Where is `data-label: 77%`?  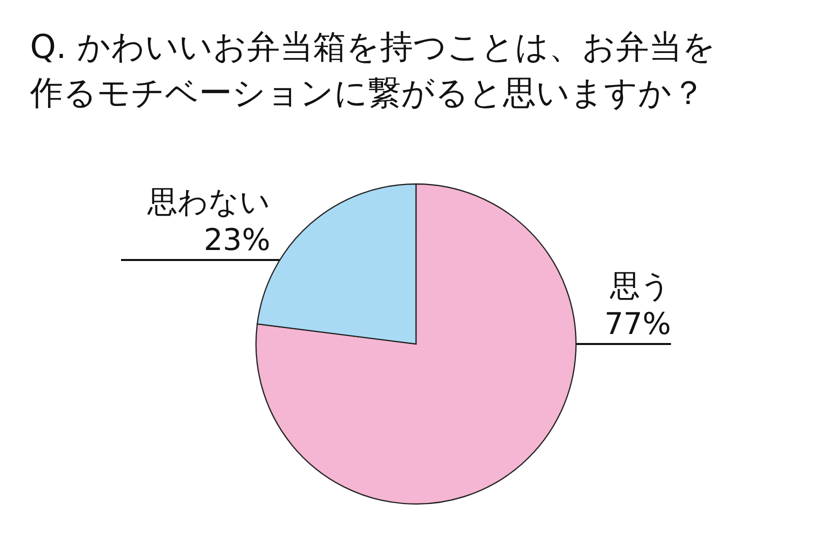
data-label: 77% is located at coordinates (637, 324).